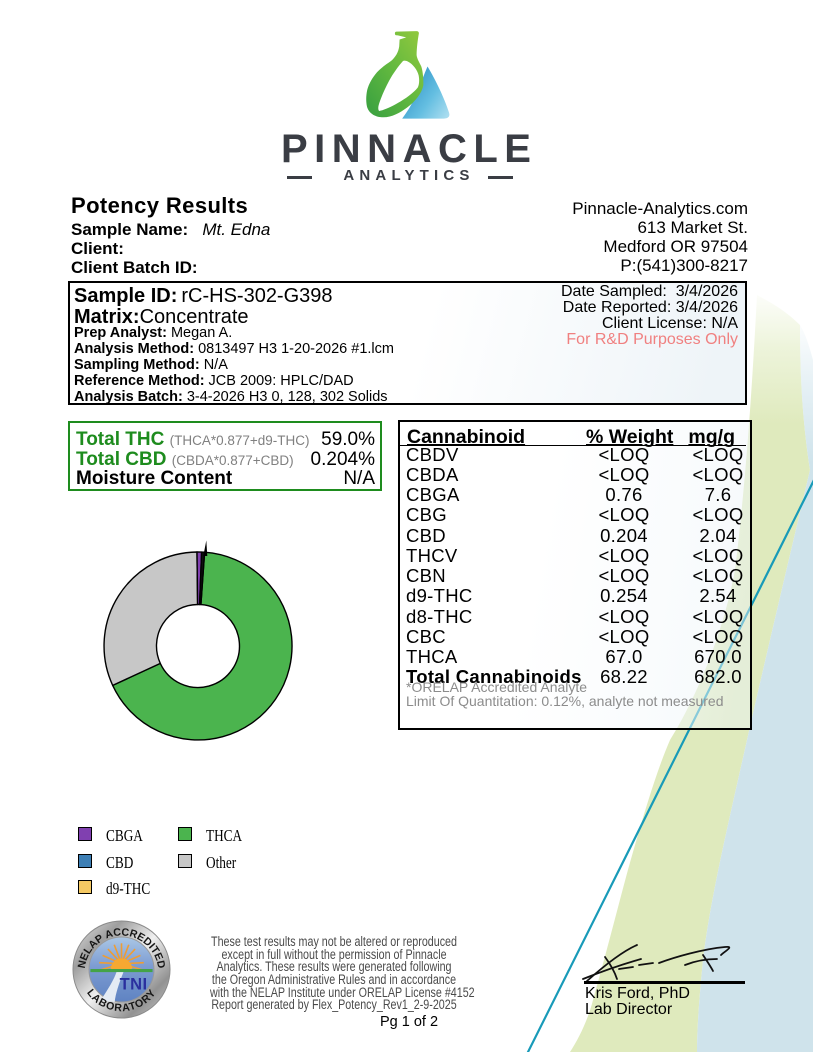 The image size is (813, 1052). What do you see at coordinates (134, 984) in the screenshot?
I see `svg-text: TNI` at bounding box center [134, 984].